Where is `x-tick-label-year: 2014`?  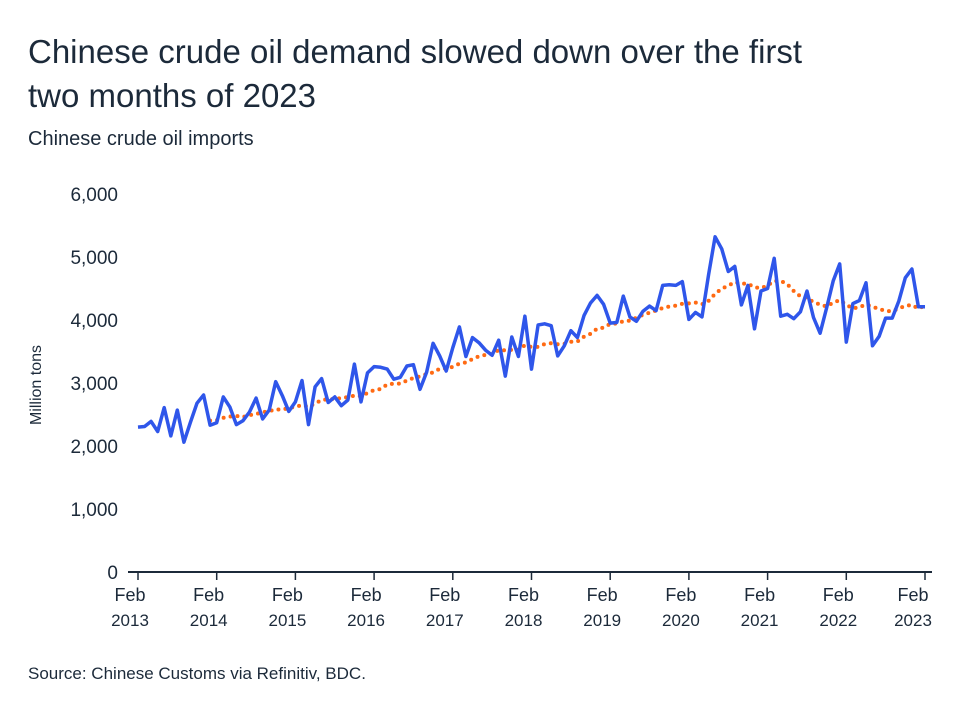
x-tick-label-year: 2014 is located at coordinates (209, 620).